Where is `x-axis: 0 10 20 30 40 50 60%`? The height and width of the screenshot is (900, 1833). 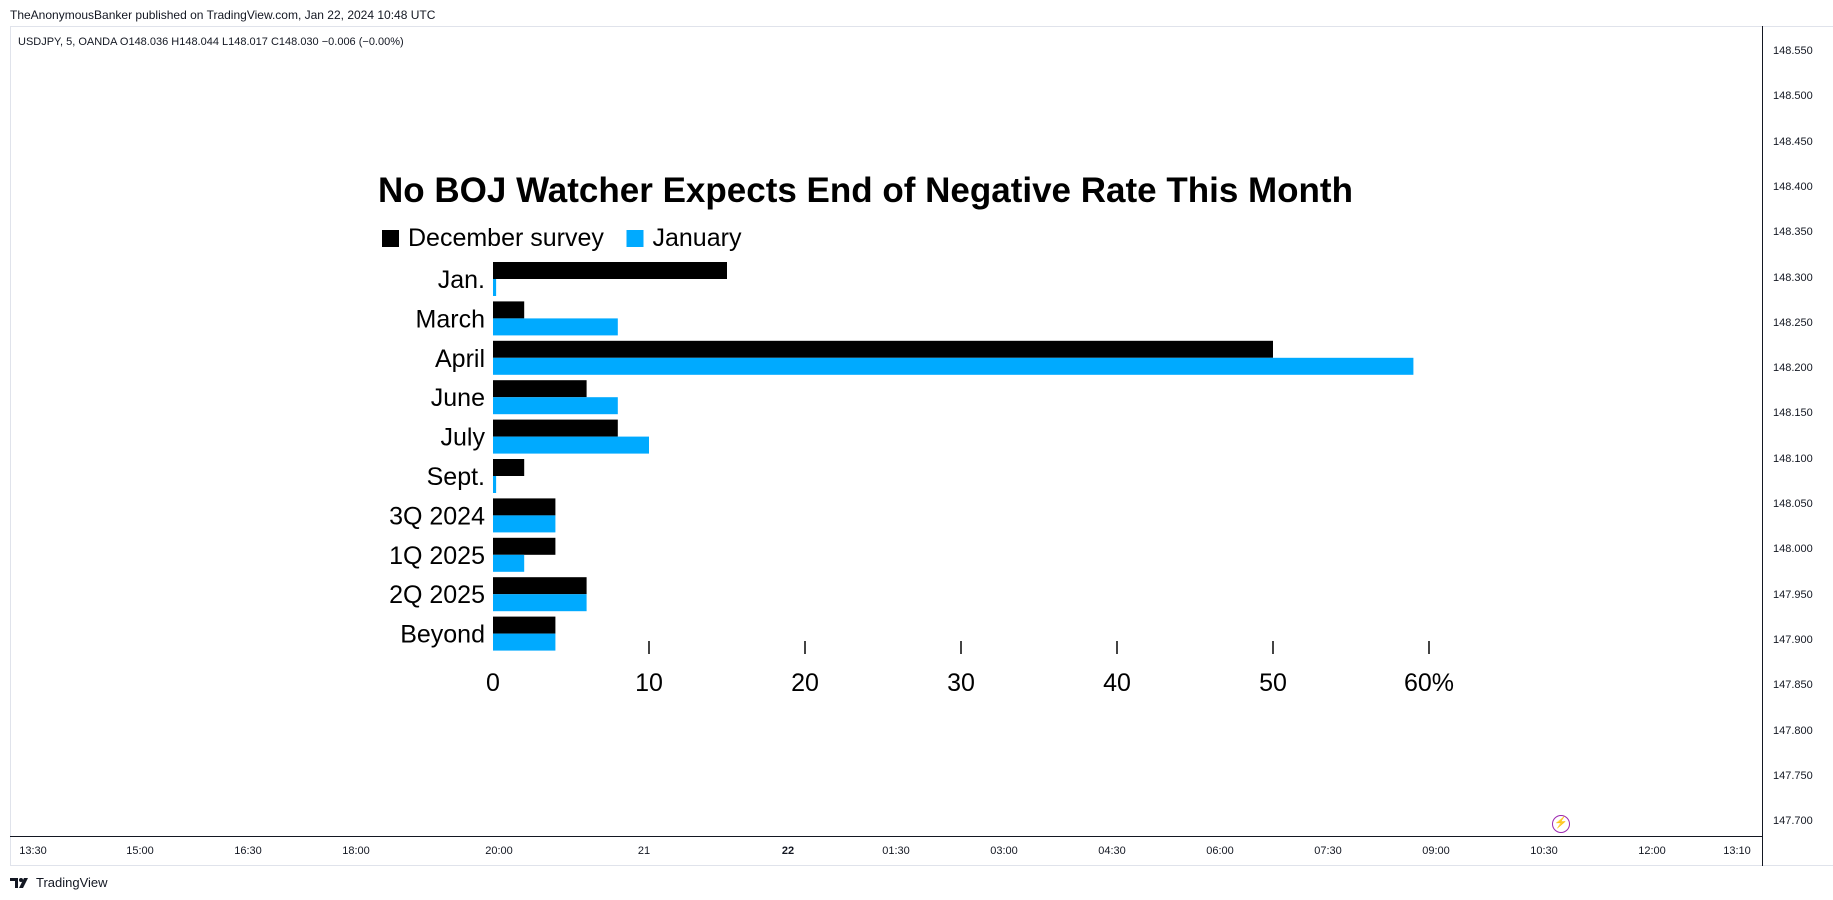 x-axis: 0 10 20 30 40 50 60% is located at coordinates (970, 669).